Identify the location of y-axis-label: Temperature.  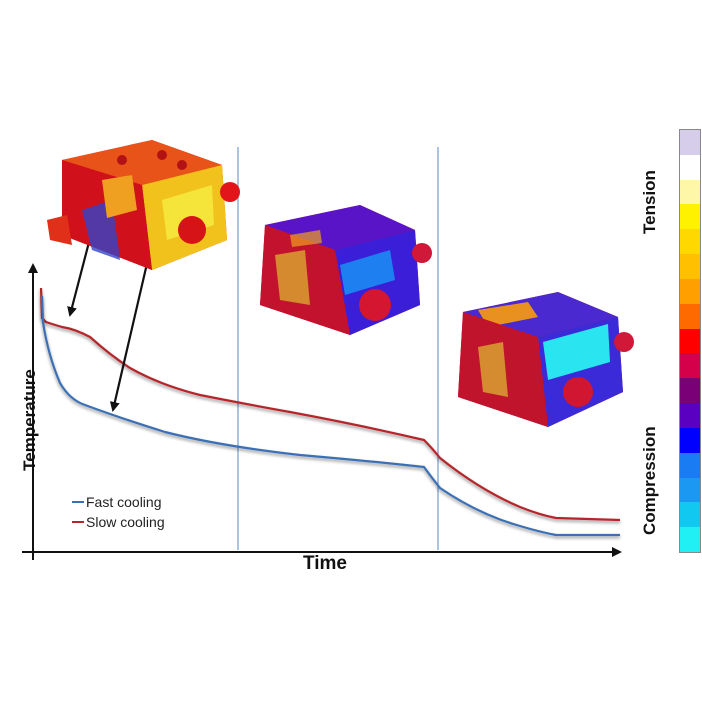
(29, 420).